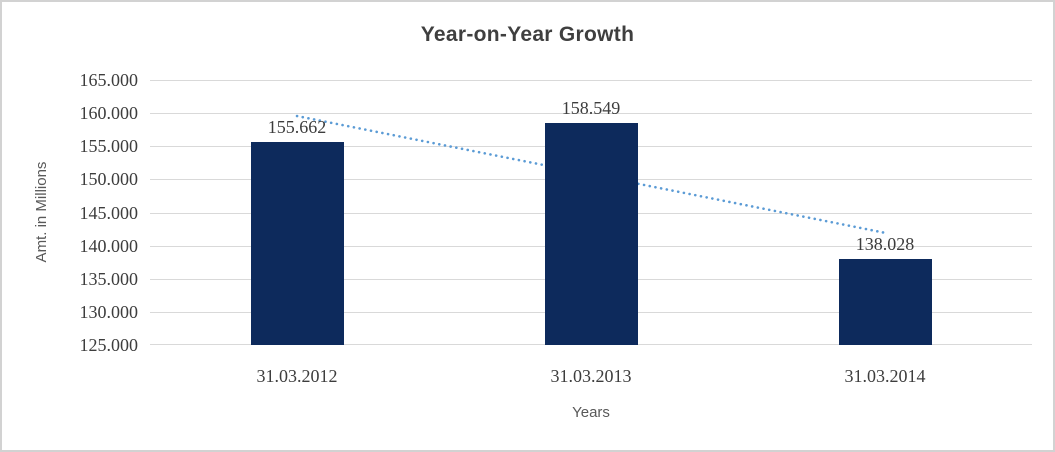 Image resolution: width=1055 pixels, height=452 pixels. I want to click on data-label: 158.549, so click(591, 107).